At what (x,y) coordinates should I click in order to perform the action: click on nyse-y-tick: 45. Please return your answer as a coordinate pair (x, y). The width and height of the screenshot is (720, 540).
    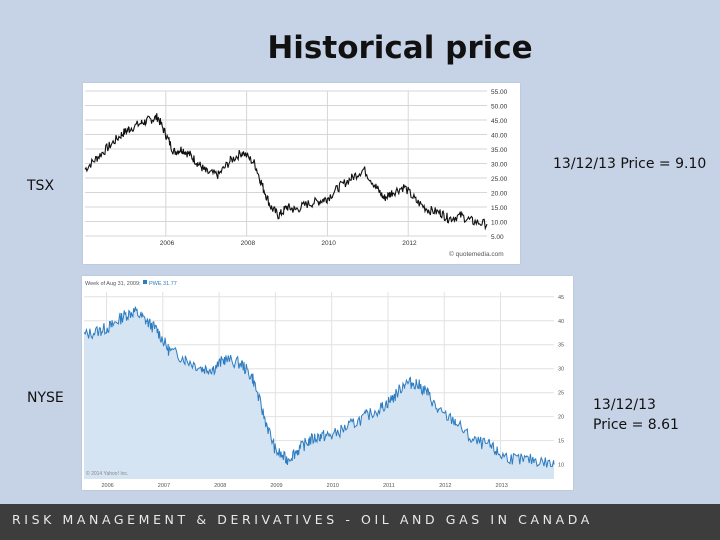
    Looking at the image, I should click on (561, 298).